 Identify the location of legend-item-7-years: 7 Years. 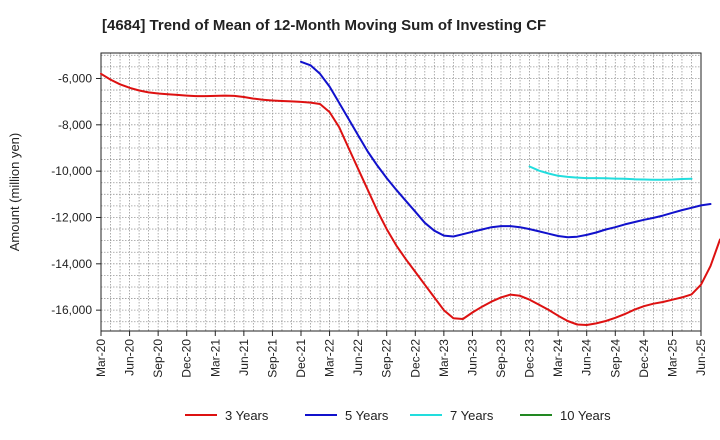
(452, 415).